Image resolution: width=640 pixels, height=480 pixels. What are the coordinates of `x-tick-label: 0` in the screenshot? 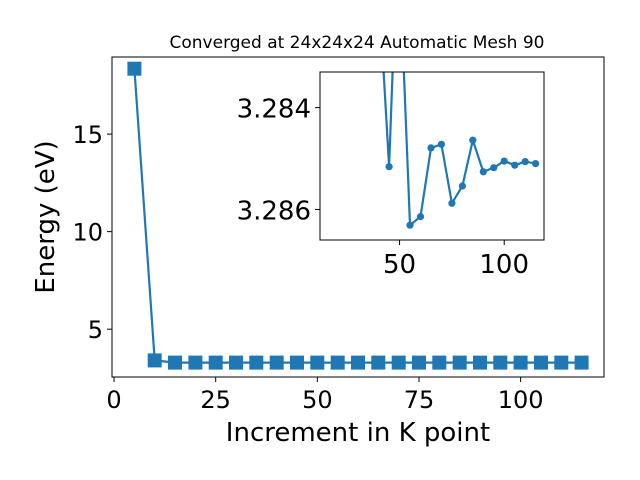 It's located at (113, 400).